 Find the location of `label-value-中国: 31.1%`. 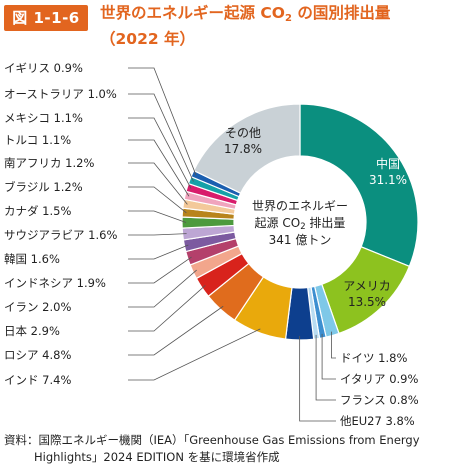

label-value-中国: 31.1% is located at coordinates (388, 180).